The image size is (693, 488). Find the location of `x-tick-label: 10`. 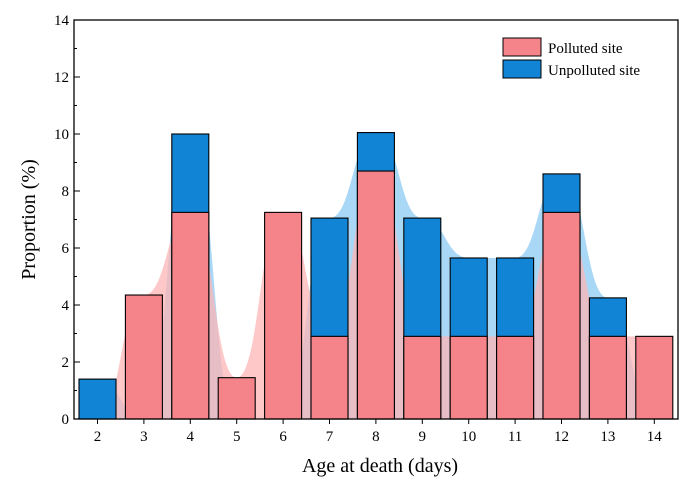

x-tick-label: 10 is located at coordinates (468, 437).